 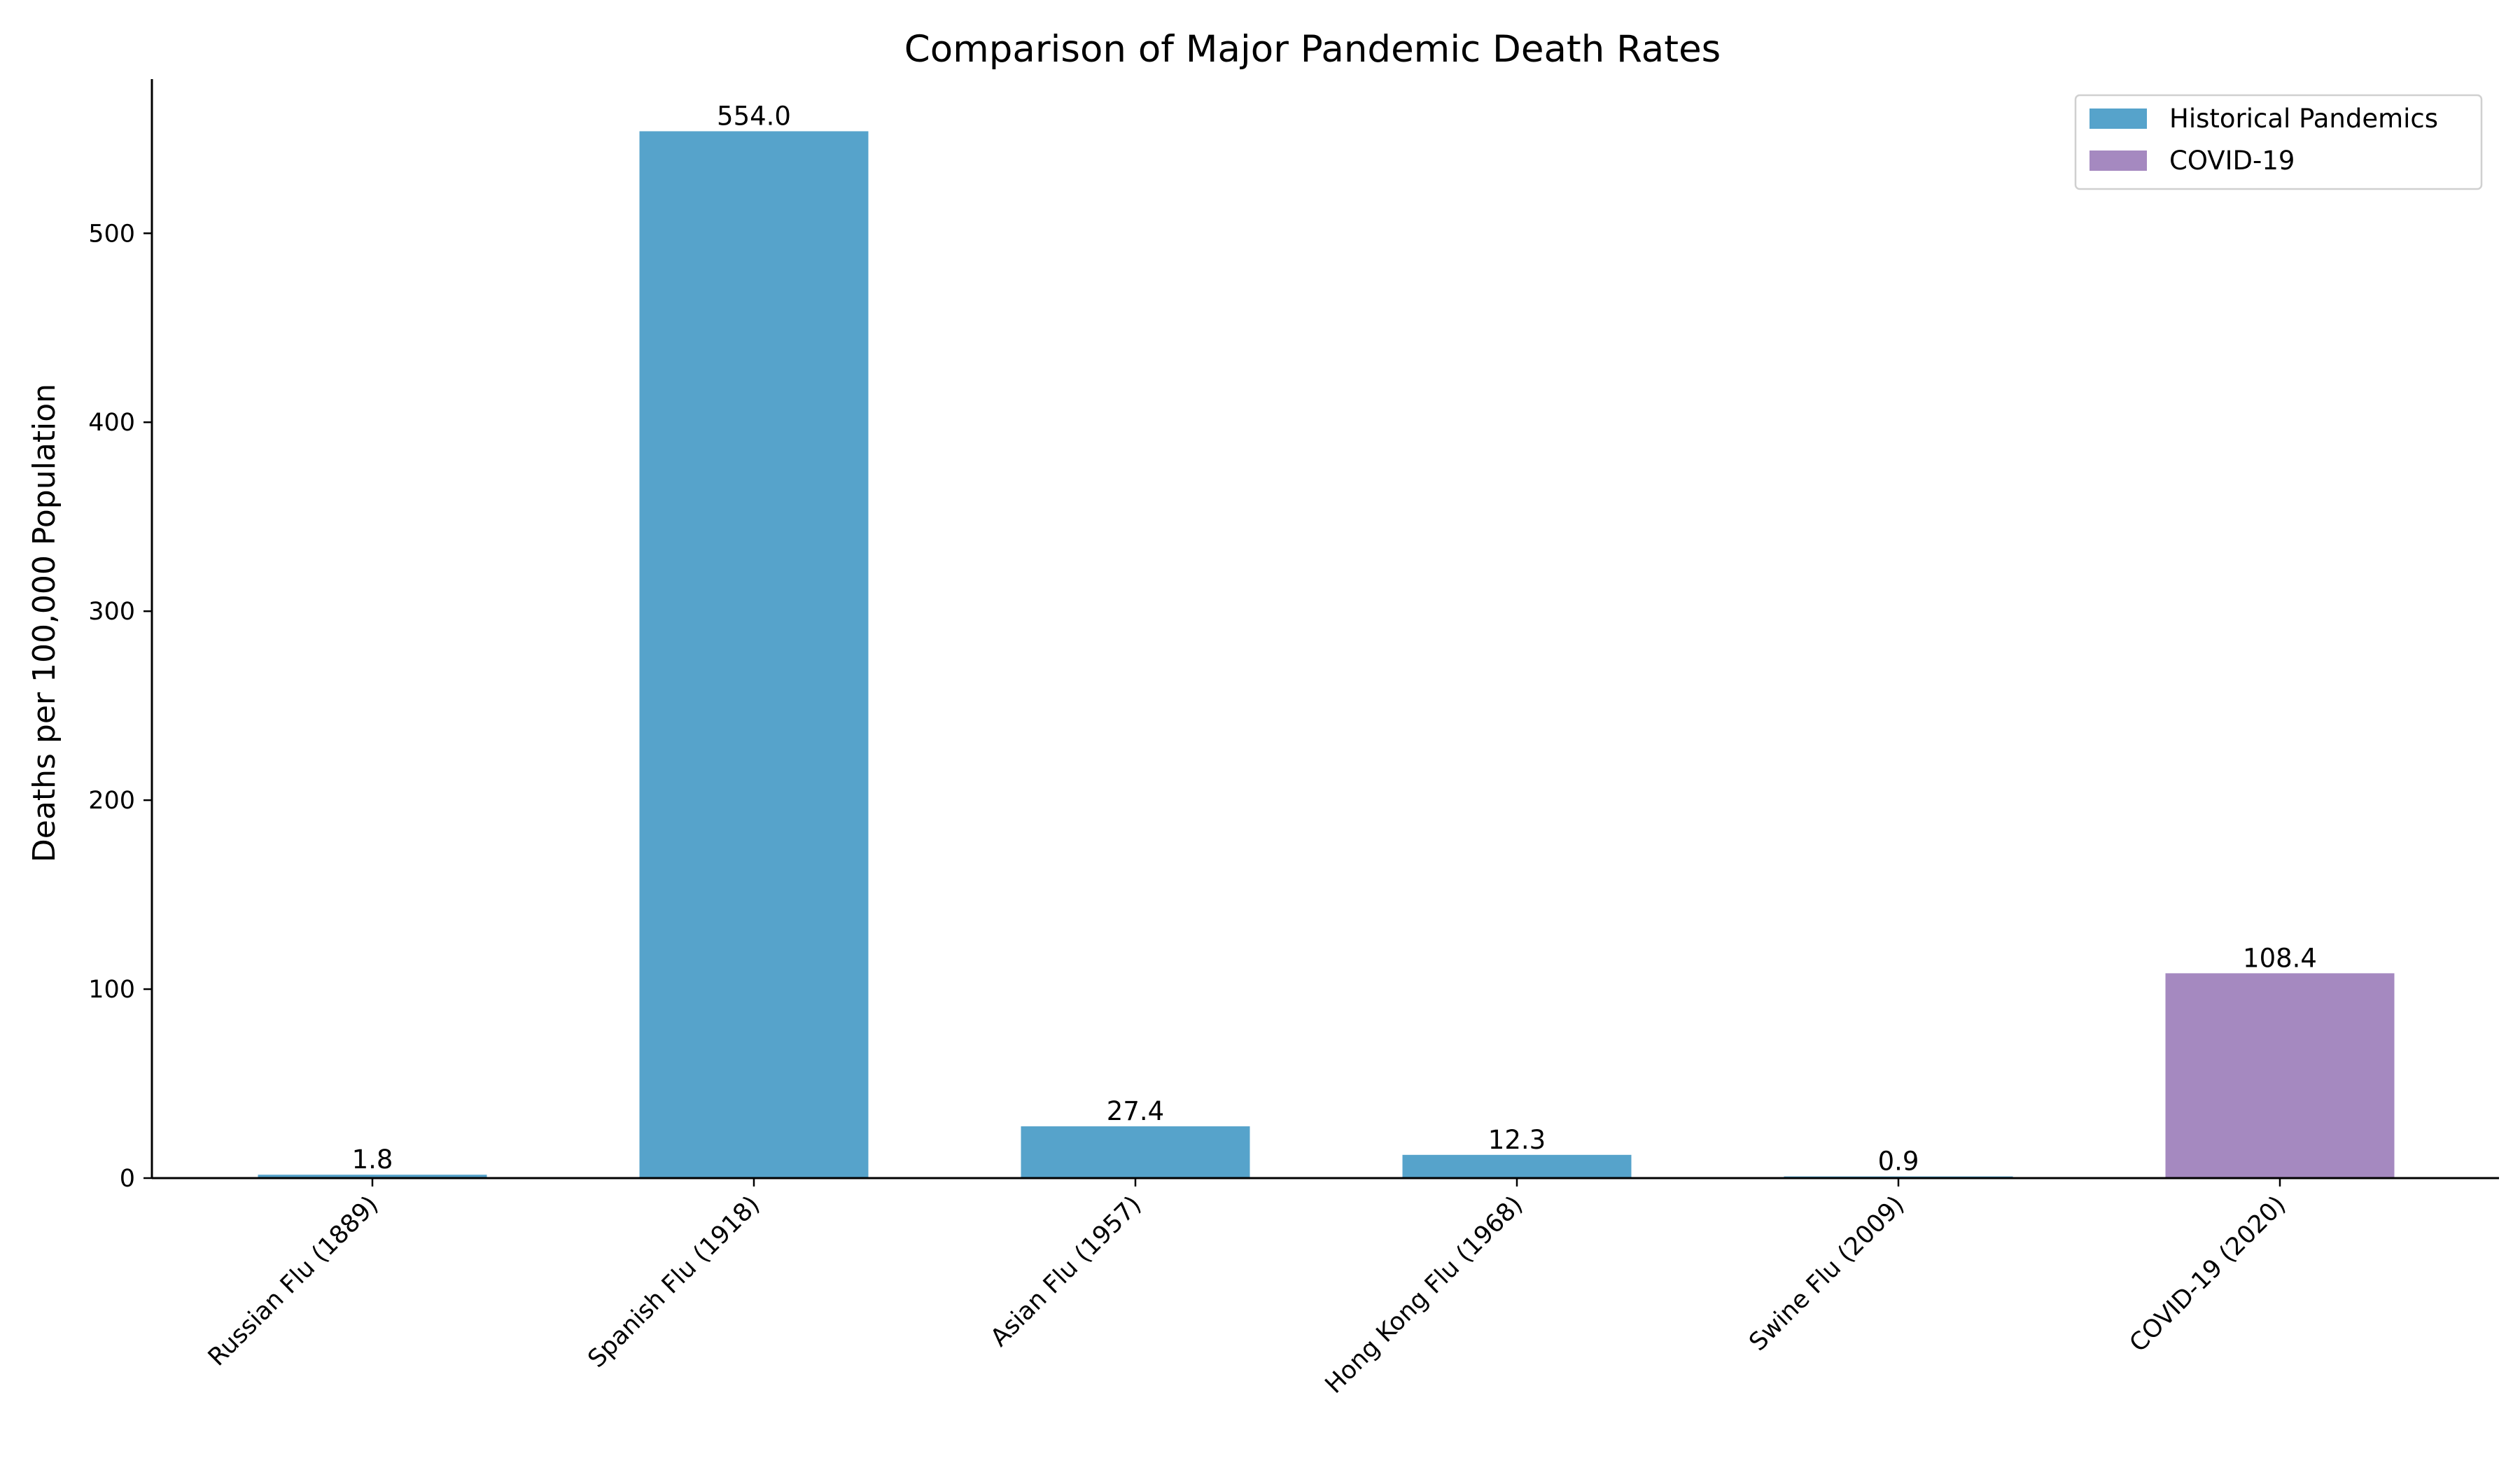 I want to click on y-tick-label-4: 400, so click(x=111, y=423).